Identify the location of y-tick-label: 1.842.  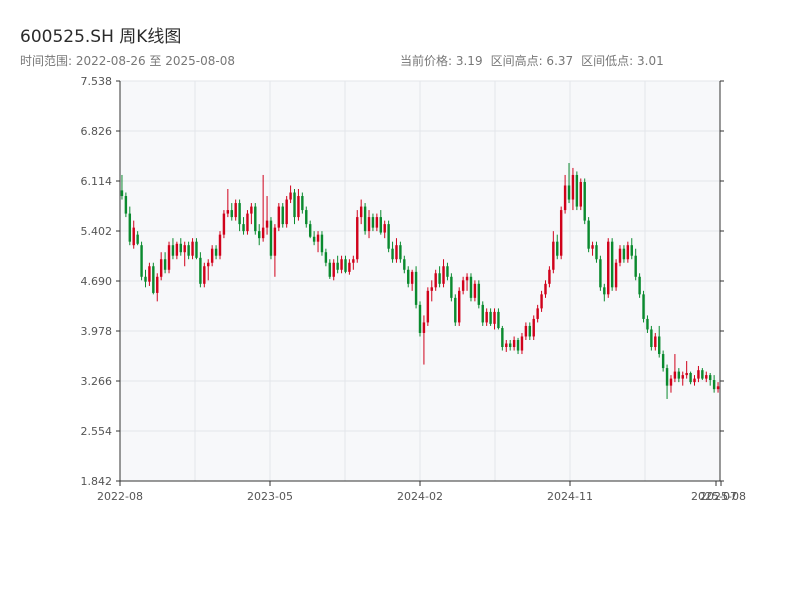
(97, 481).